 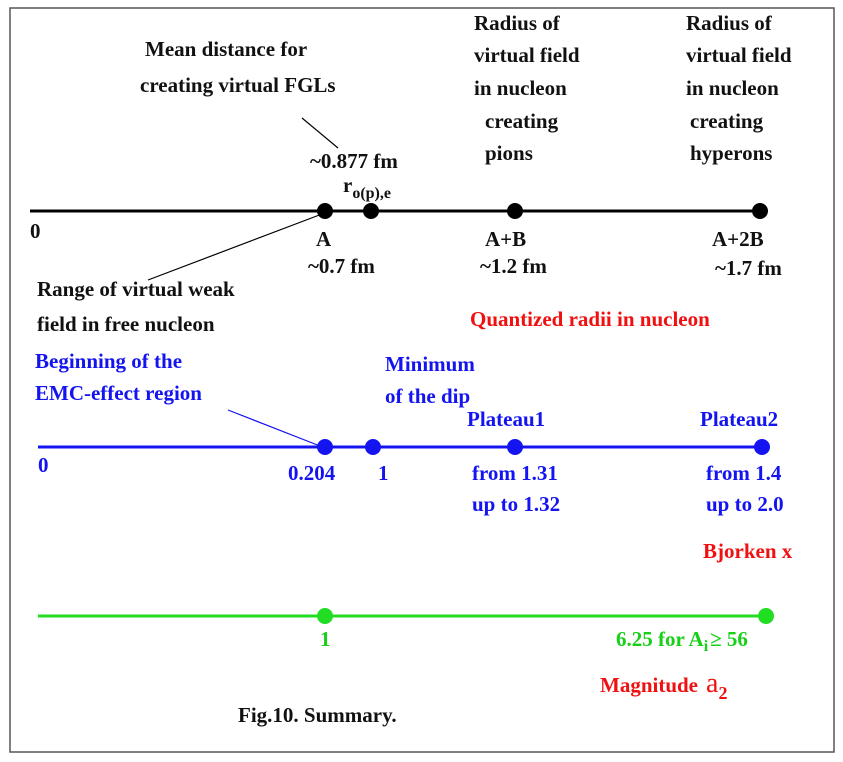 What do you see at coordinates (324, 239) in the screenshot?
I see `label: A` at bounding box center [324, 239].